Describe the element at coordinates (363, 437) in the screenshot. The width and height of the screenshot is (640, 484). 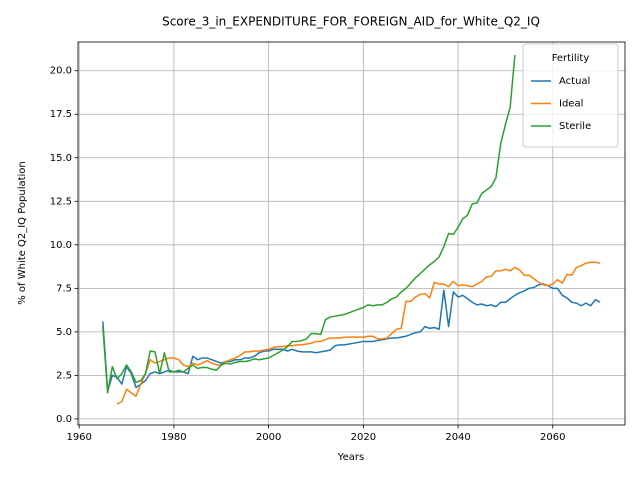
I see `x-tick-label: 2020` at that location.